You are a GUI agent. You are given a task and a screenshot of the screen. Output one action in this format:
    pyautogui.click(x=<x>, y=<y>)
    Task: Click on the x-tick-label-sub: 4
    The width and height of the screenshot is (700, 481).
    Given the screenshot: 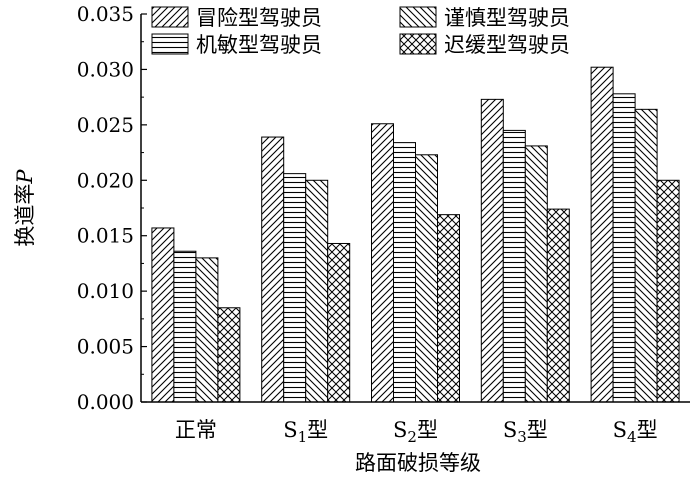 What is the action you would take?
    pyautogui.click(x=632, y=437)
    